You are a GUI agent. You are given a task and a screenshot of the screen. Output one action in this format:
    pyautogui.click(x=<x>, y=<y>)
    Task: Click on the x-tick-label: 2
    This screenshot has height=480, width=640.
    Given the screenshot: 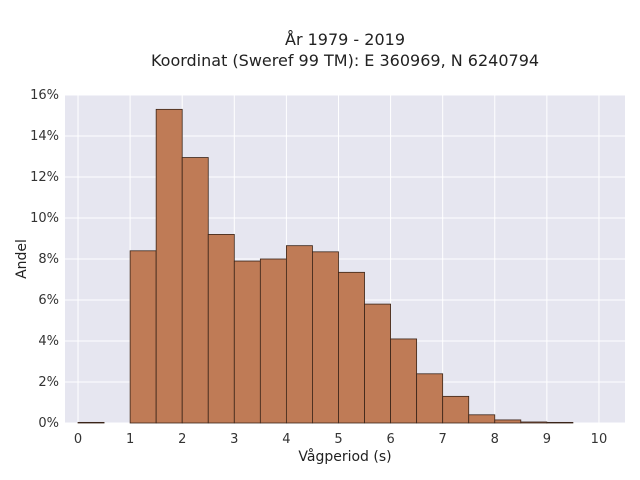 What is the action you would take?
    pyautogui.click(x=182, y=439)
    